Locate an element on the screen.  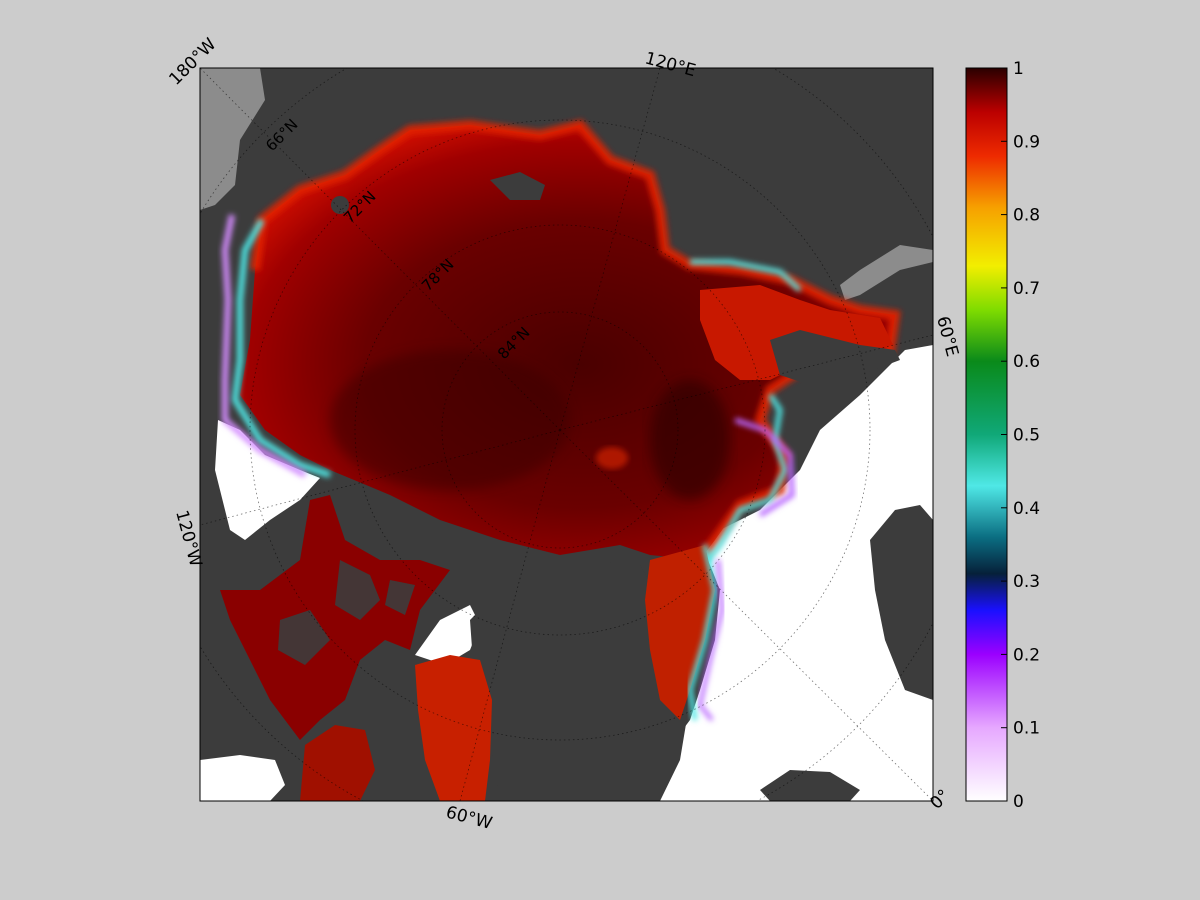
ice-east-greenland is located at coordinates (680, 632).